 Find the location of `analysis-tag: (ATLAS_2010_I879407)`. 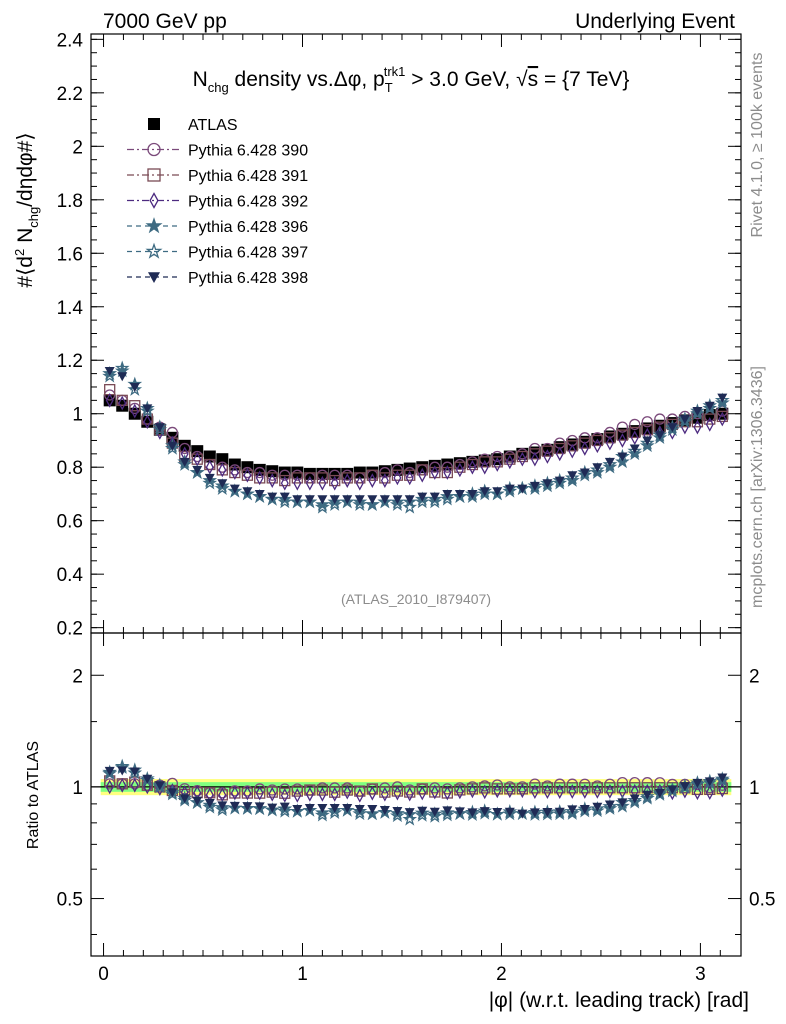

analysis-tag: (ATLAS_2010_I879407) is located at coordinates (416, 599).